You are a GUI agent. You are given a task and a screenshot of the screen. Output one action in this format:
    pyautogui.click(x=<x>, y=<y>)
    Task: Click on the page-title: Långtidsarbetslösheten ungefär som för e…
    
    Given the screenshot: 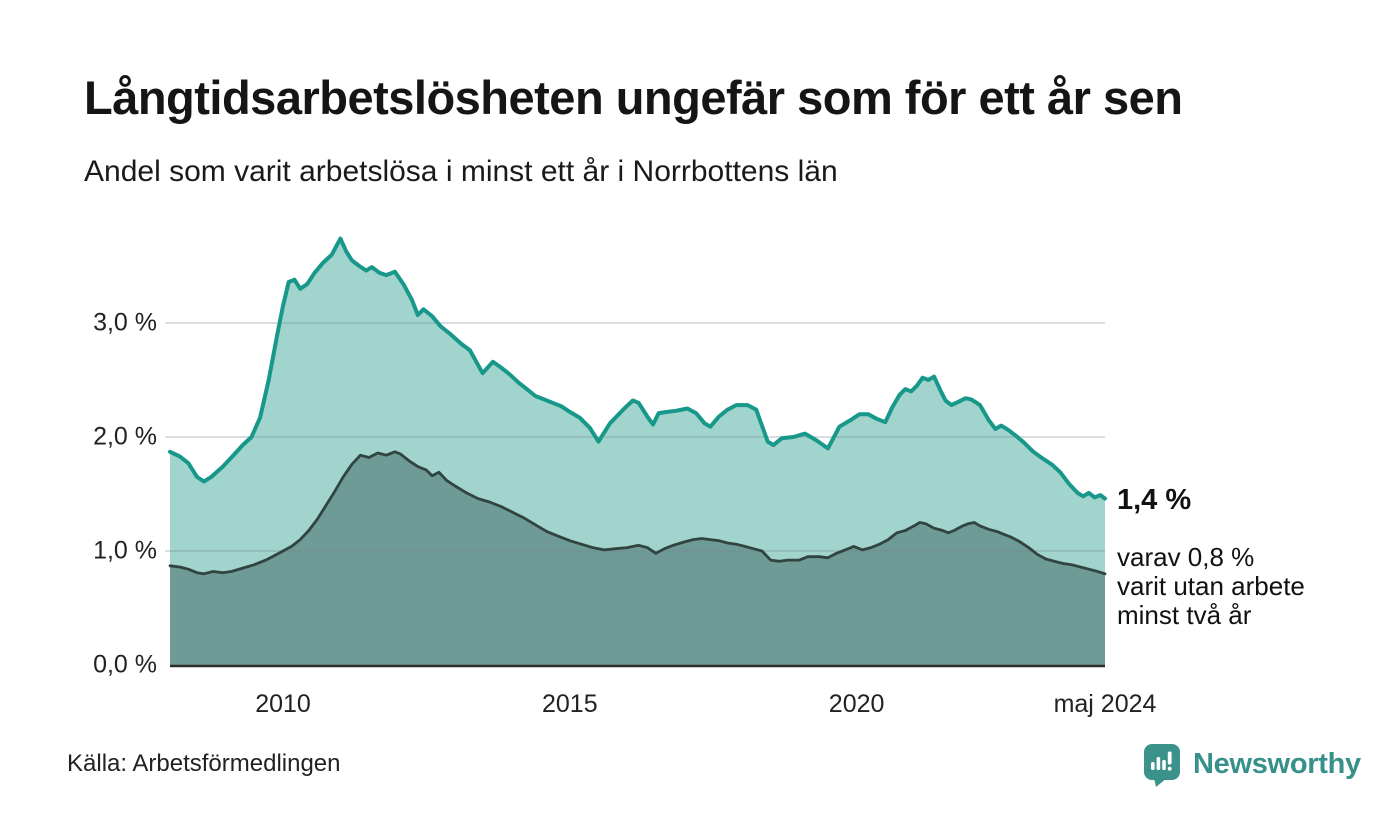 What is the action you would take?
    pyautogui.click(x=633, y=97)
    